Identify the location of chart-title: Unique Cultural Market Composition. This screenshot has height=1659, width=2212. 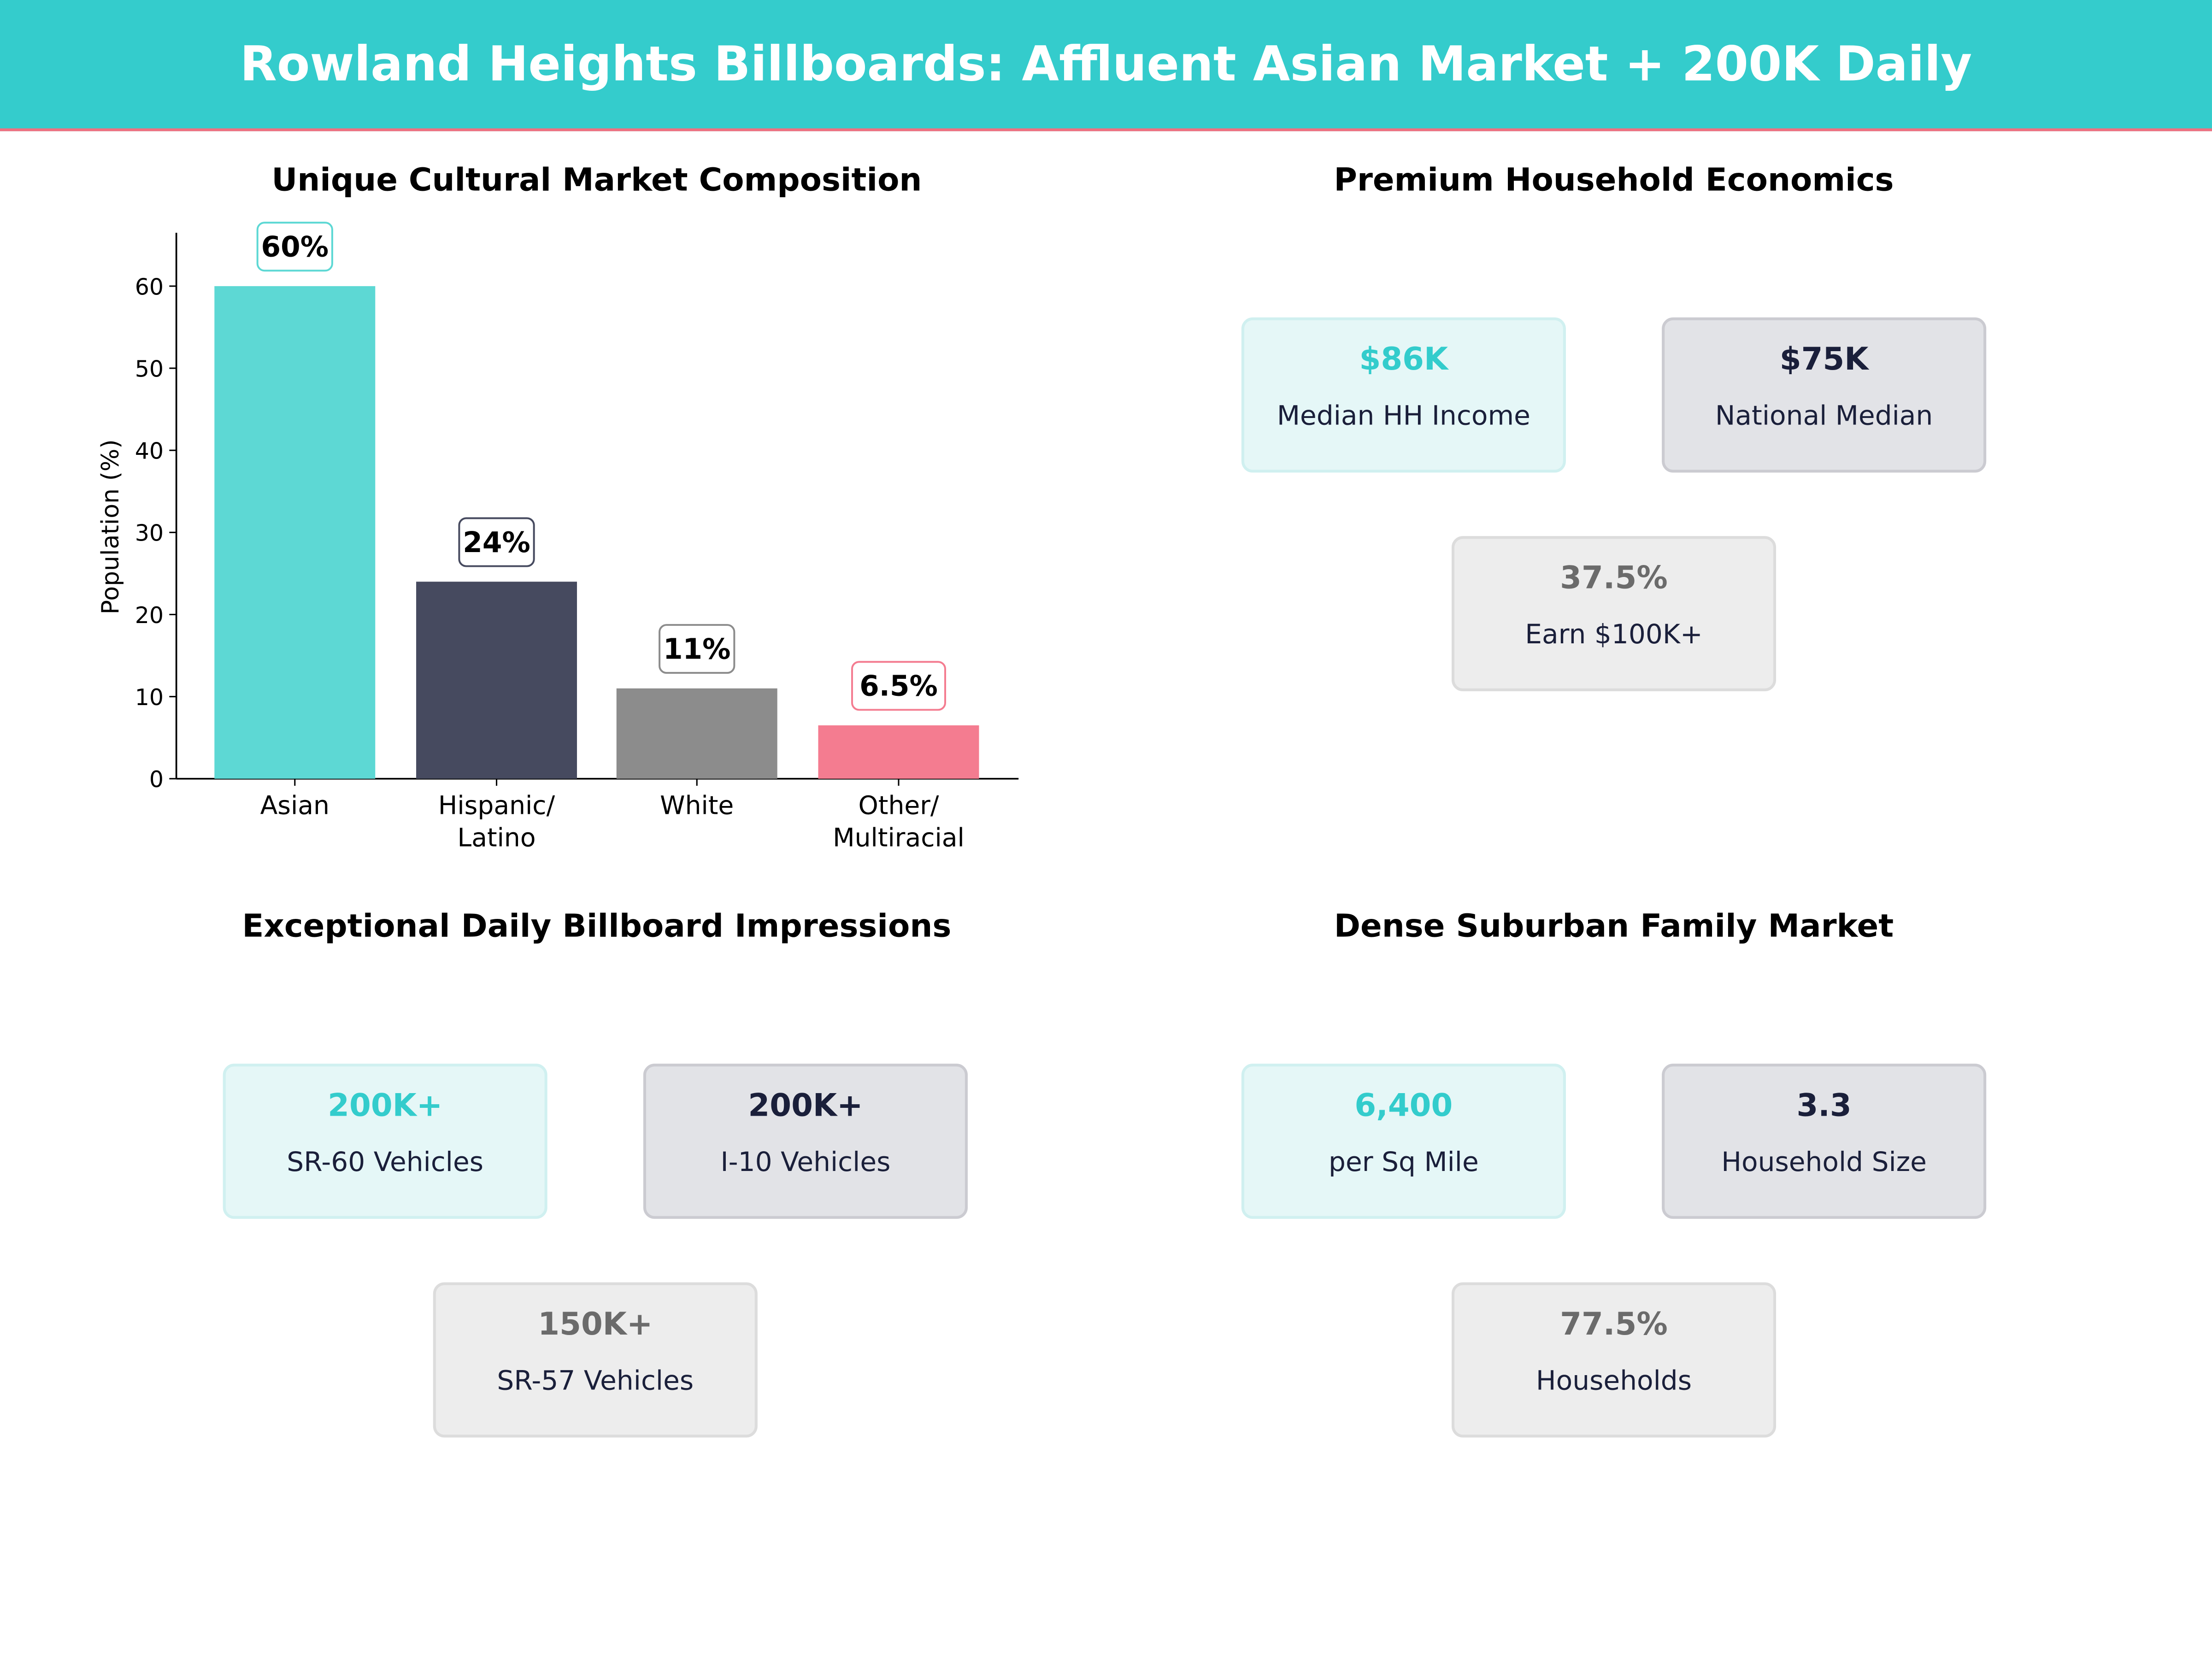
(596, 180).